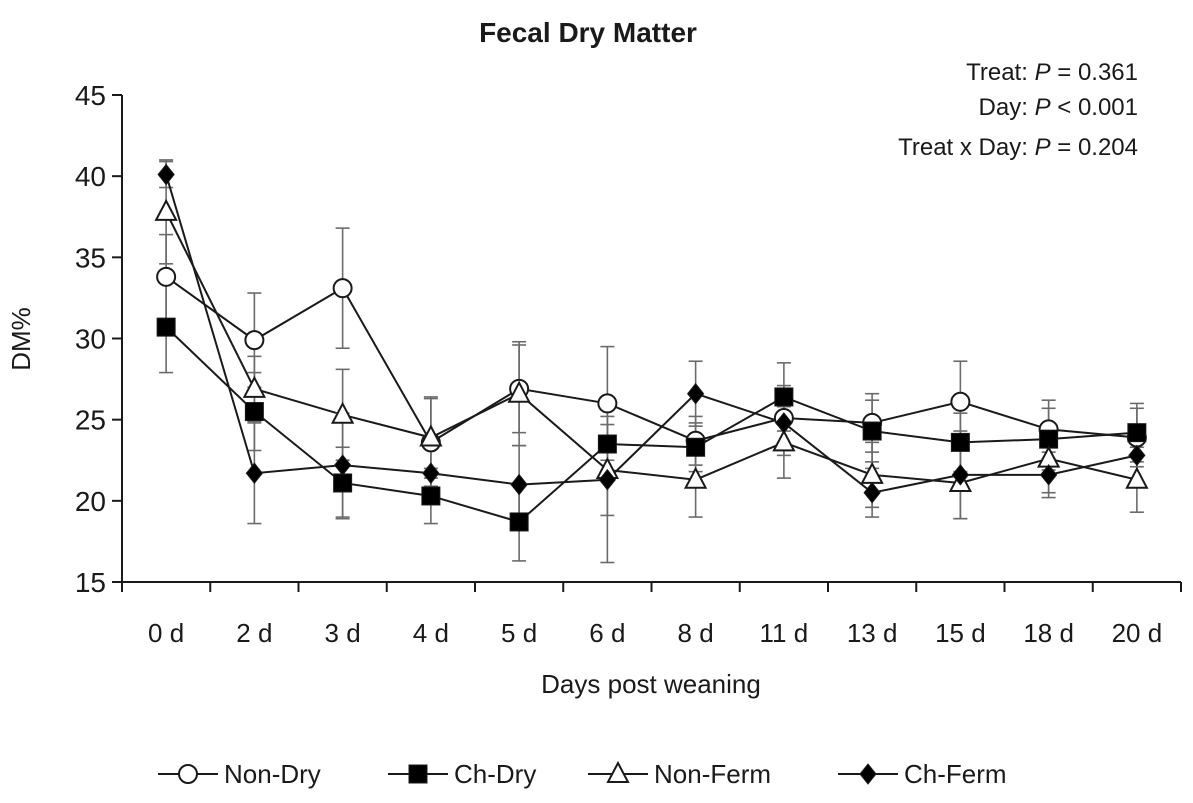 This screenshot has width=1193, height=803. What do you see at coordinates (1108, 72) in the screenshot?
I see `stat-treat-value: 0.361` at bounding box center [1108, 72].